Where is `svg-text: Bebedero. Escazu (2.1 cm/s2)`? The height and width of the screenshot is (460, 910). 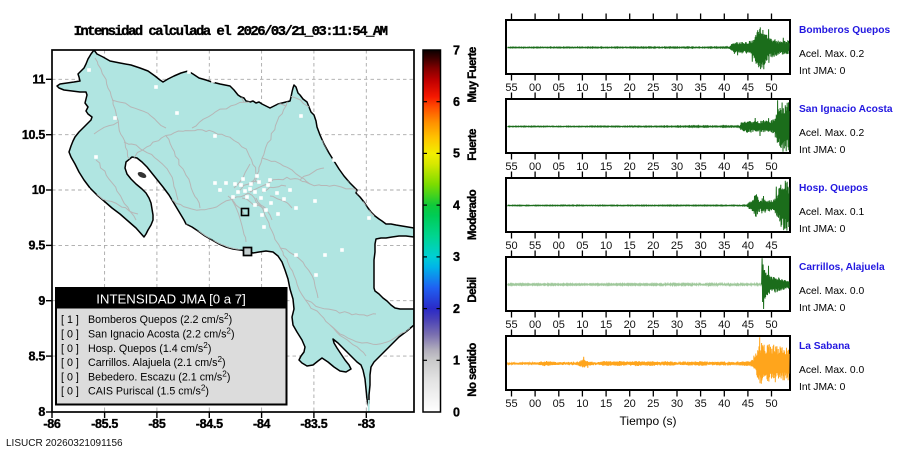
svg-text: Bebedero. Escazu (2.1 cm/s2) is located at coordinates (159, 376).